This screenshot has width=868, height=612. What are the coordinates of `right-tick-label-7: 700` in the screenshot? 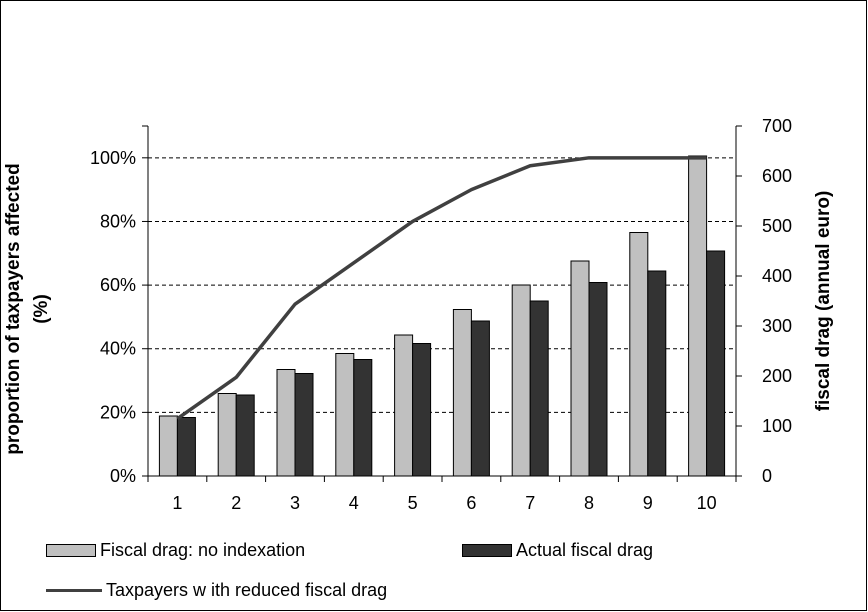 It's located at (777, 126).